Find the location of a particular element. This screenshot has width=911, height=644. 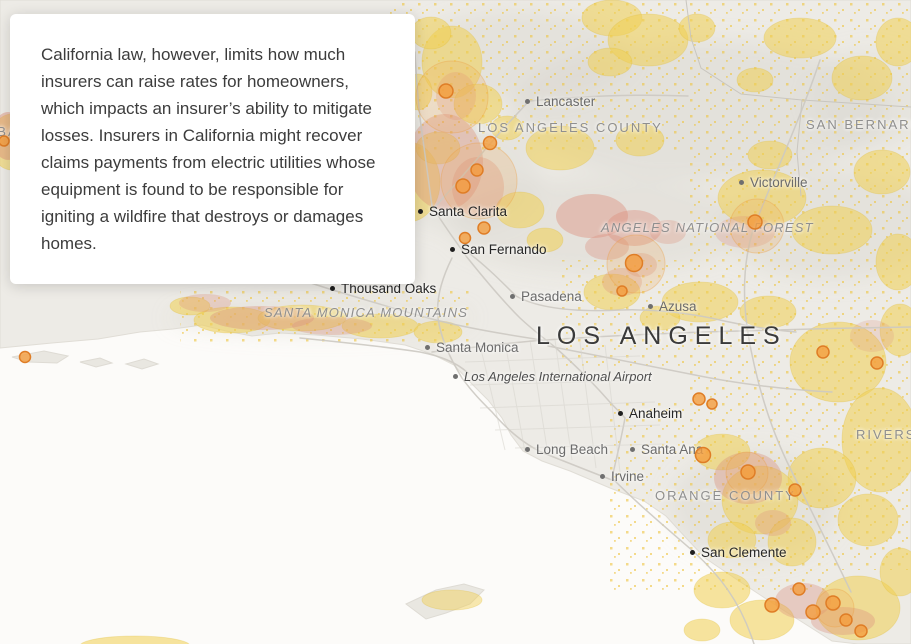

city-label-anaheim: Anaheim is located at coordinates (650, 413).